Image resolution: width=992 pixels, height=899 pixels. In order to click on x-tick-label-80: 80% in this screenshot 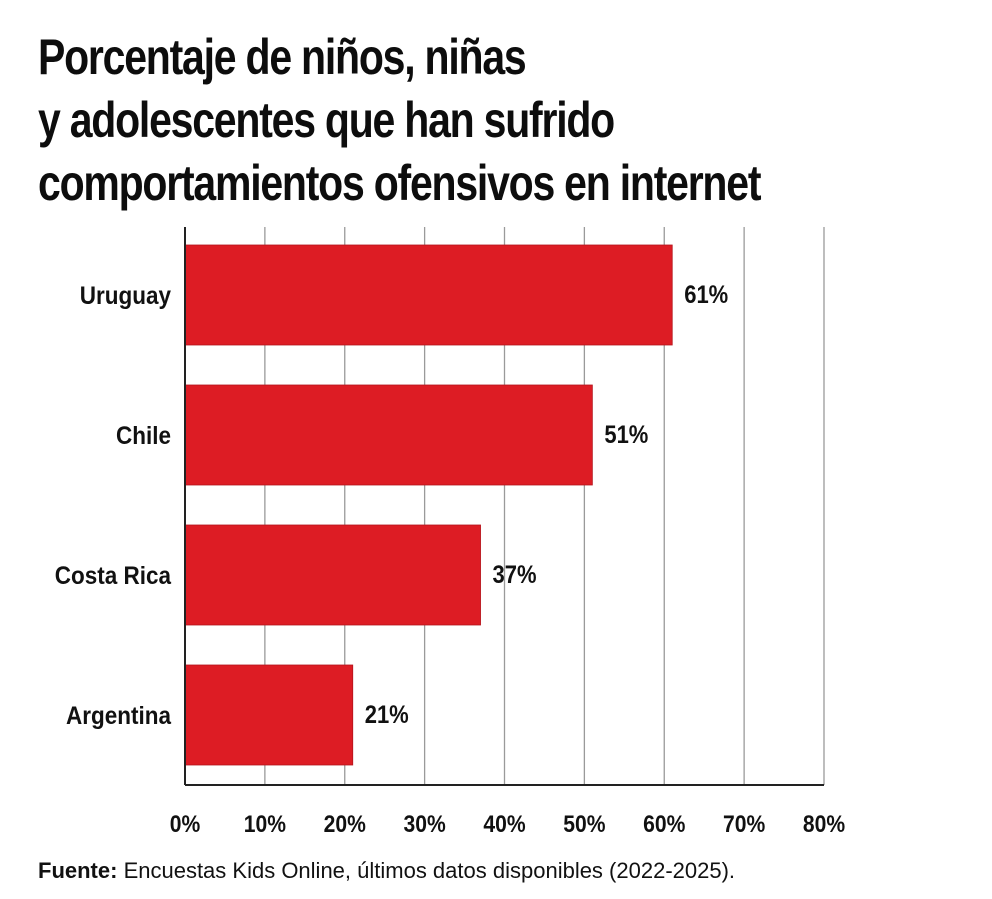, I will do `click(824, 824)`.